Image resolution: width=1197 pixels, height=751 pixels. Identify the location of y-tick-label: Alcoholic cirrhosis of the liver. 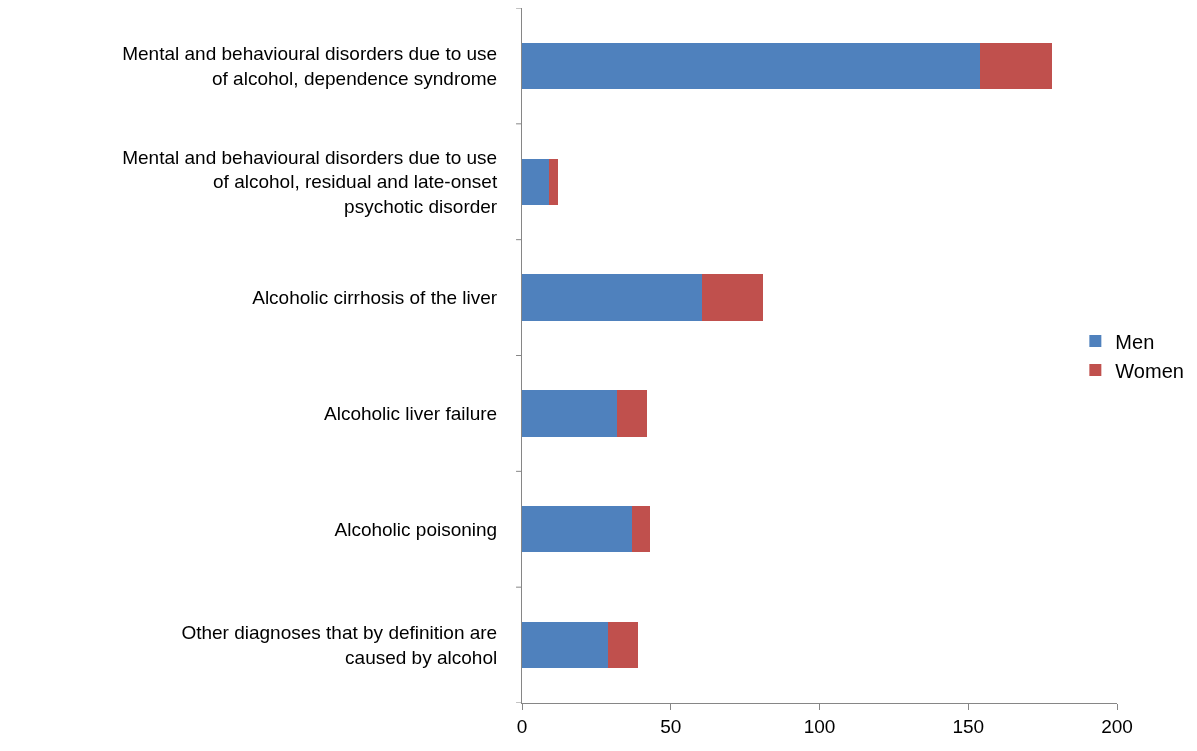
(375, 298).